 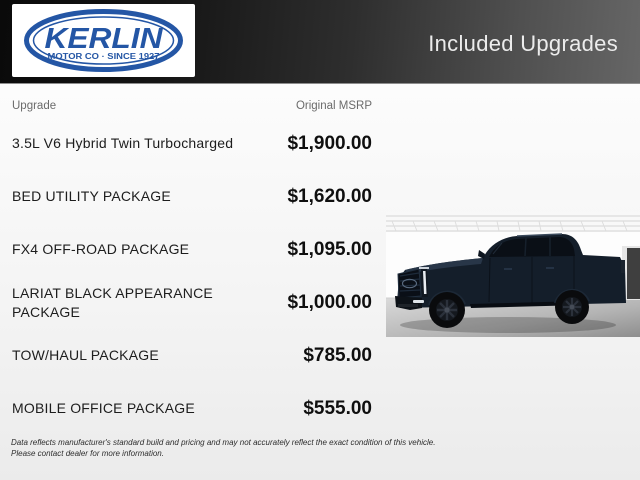 What do you see at coordinates (523, 43) in the screenshot?
I see `page-title: Included Upgrades` at bounding box center [523, 43].